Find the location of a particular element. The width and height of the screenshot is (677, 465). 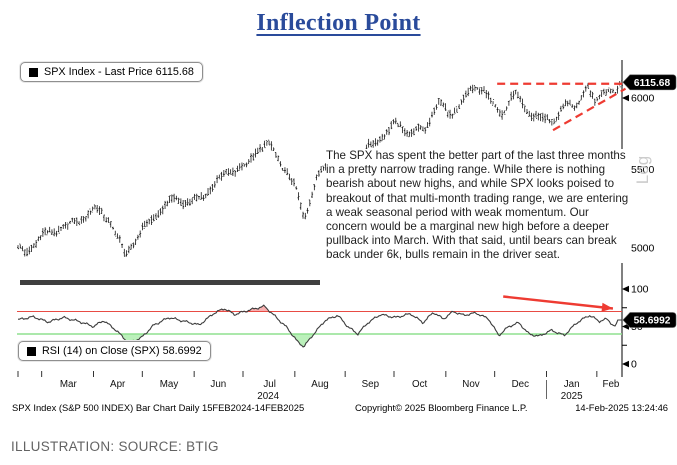

footer-copyright: Copyright© 2025 Bloomberg Finance L.P. is located at coordinates (441, 407).